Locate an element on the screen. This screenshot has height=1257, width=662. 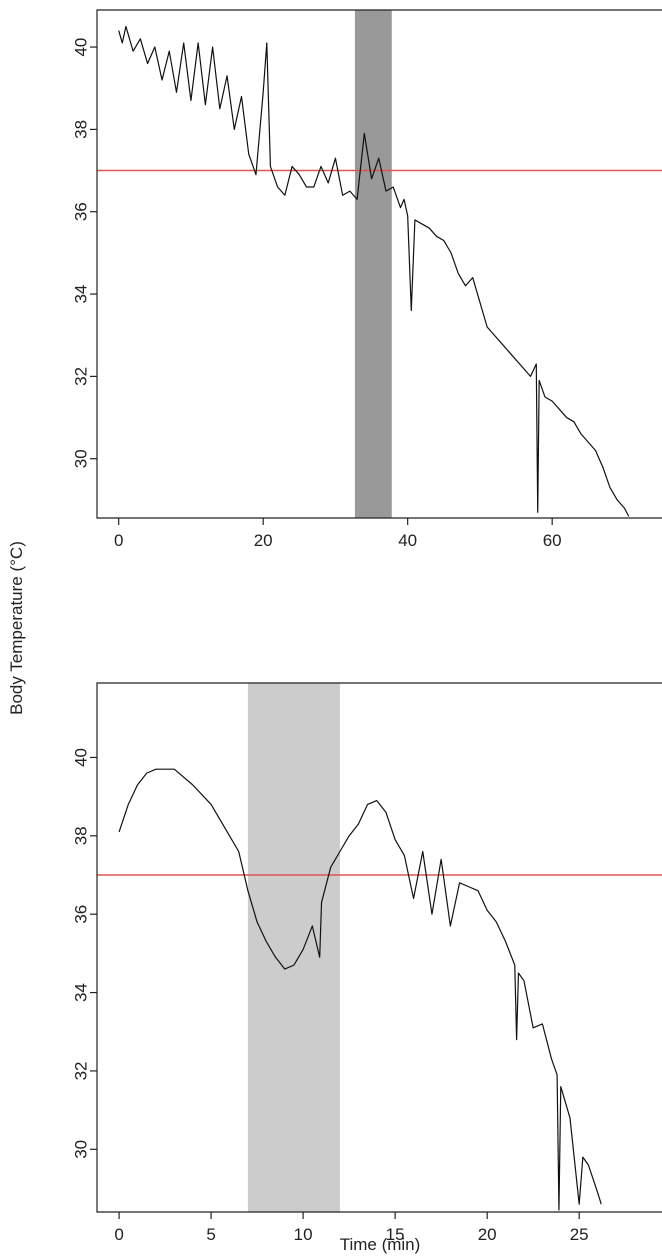
x-tick-label: 10 is located at coordinates (303, 1234).